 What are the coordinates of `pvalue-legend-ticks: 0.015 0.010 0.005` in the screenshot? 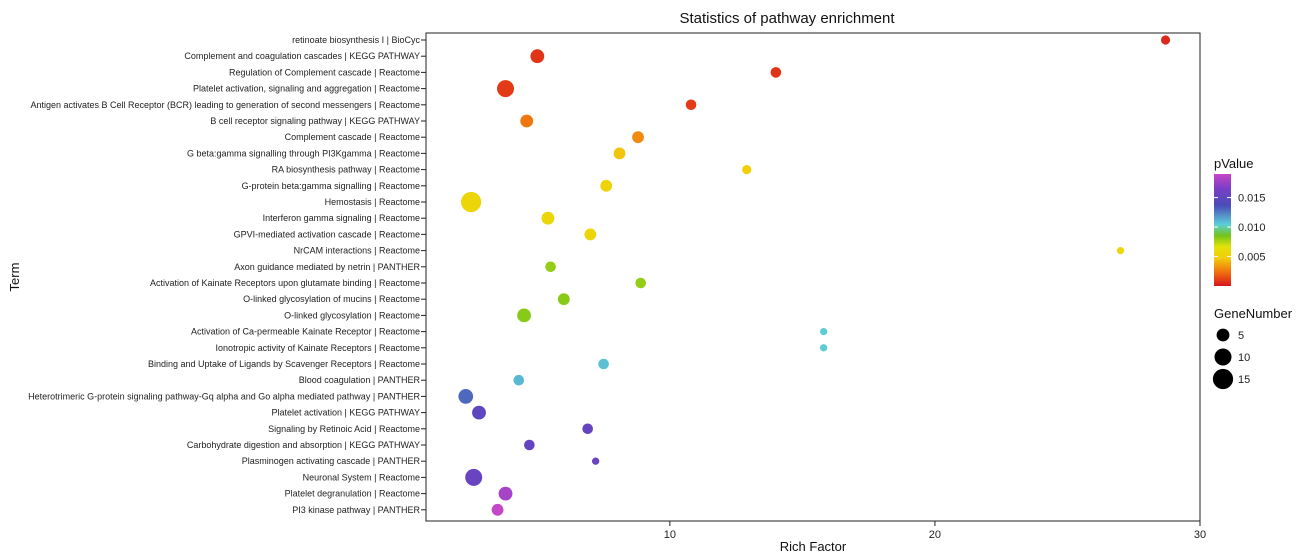 It's located at (1240, 228).